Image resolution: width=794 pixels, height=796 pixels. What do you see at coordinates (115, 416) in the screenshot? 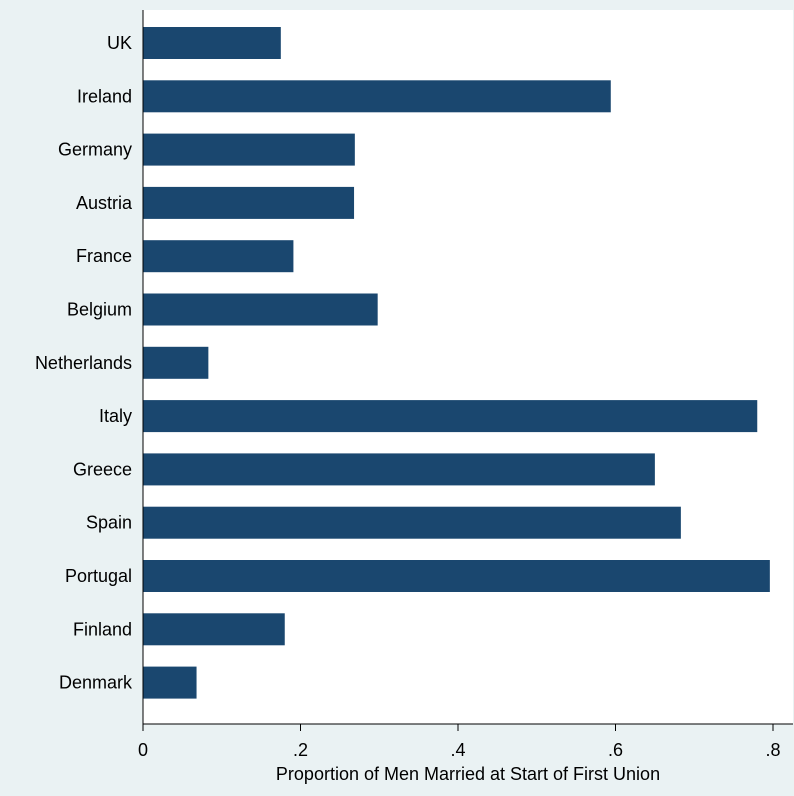
I see `category-label: Italy` at bounding box center [115, 416].